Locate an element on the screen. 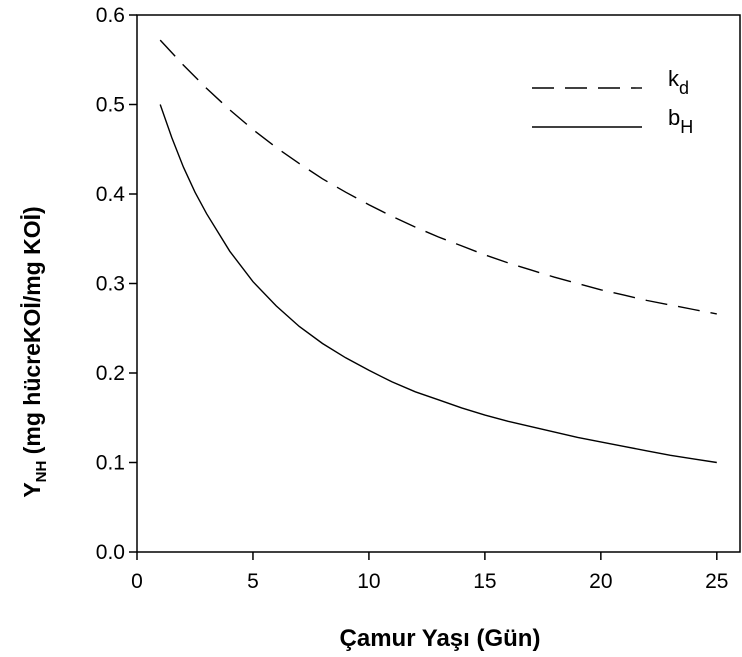 The image size is (742, 657). legend-label-bH: bH is located at coordinates (680, 121).